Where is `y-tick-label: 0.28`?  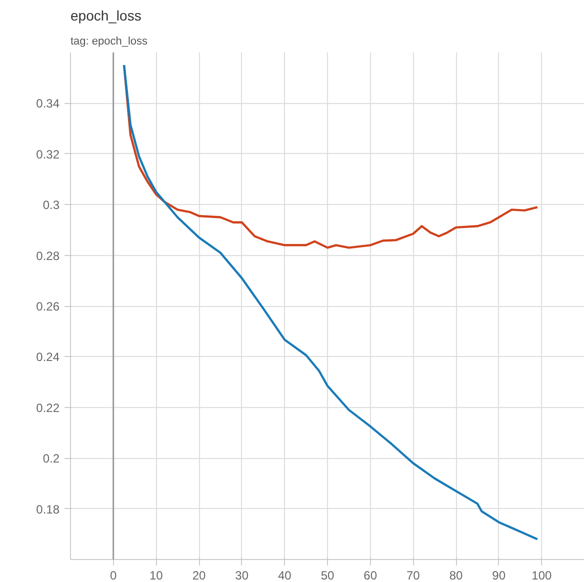 y-tick-label: 0.28 is located at coordinates (48, 255).